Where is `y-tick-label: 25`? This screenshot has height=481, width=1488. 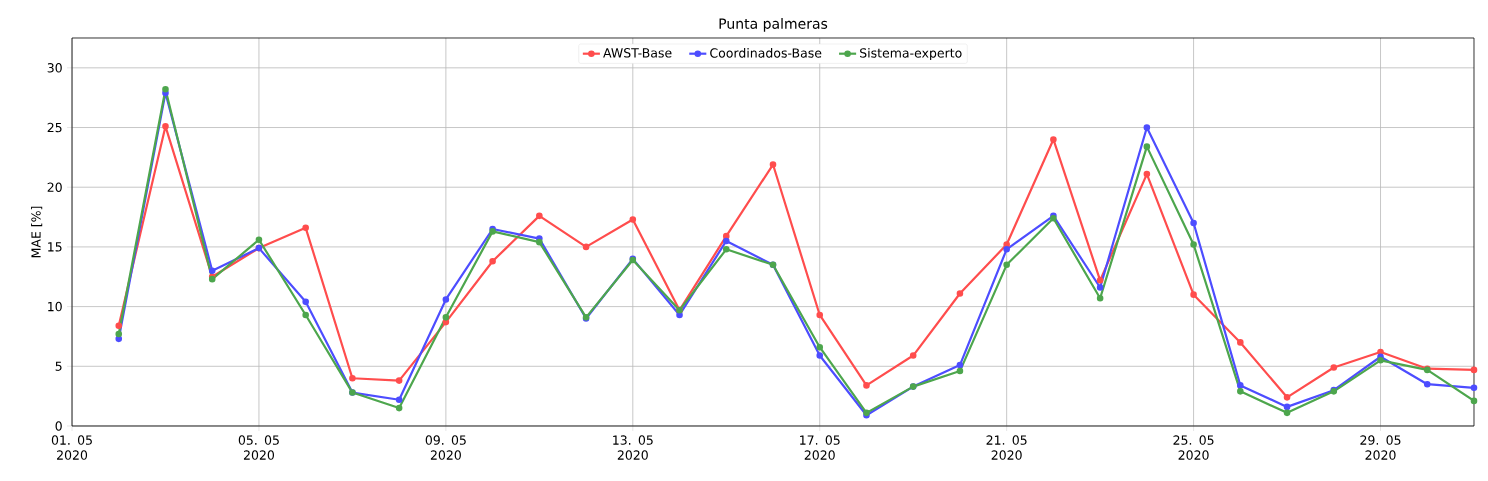
y-tick-label: 25 is located at coordinates (54, 127).